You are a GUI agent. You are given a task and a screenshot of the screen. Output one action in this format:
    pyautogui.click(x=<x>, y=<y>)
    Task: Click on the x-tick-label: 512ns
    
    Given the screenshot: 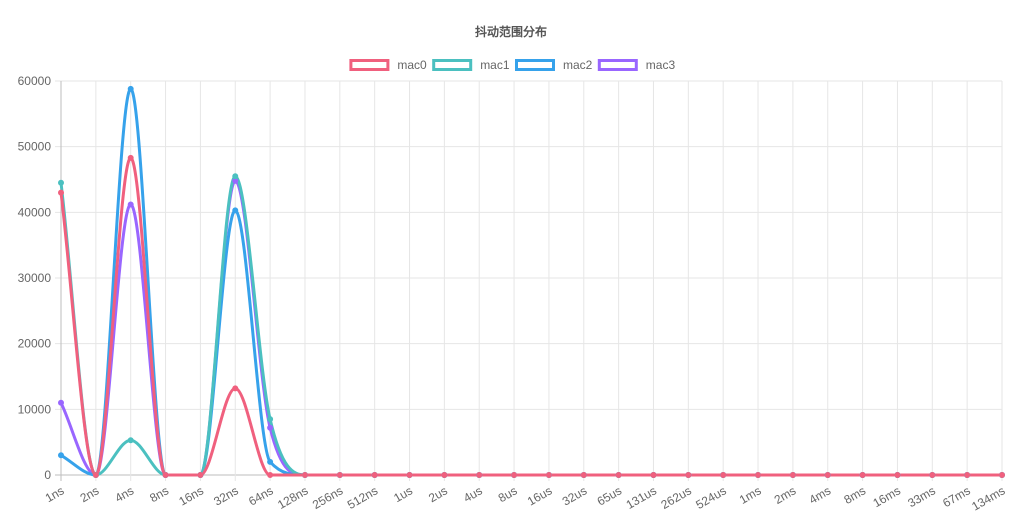 What is the action you would take?
    pyautogui.click(x=362, y=497)
    